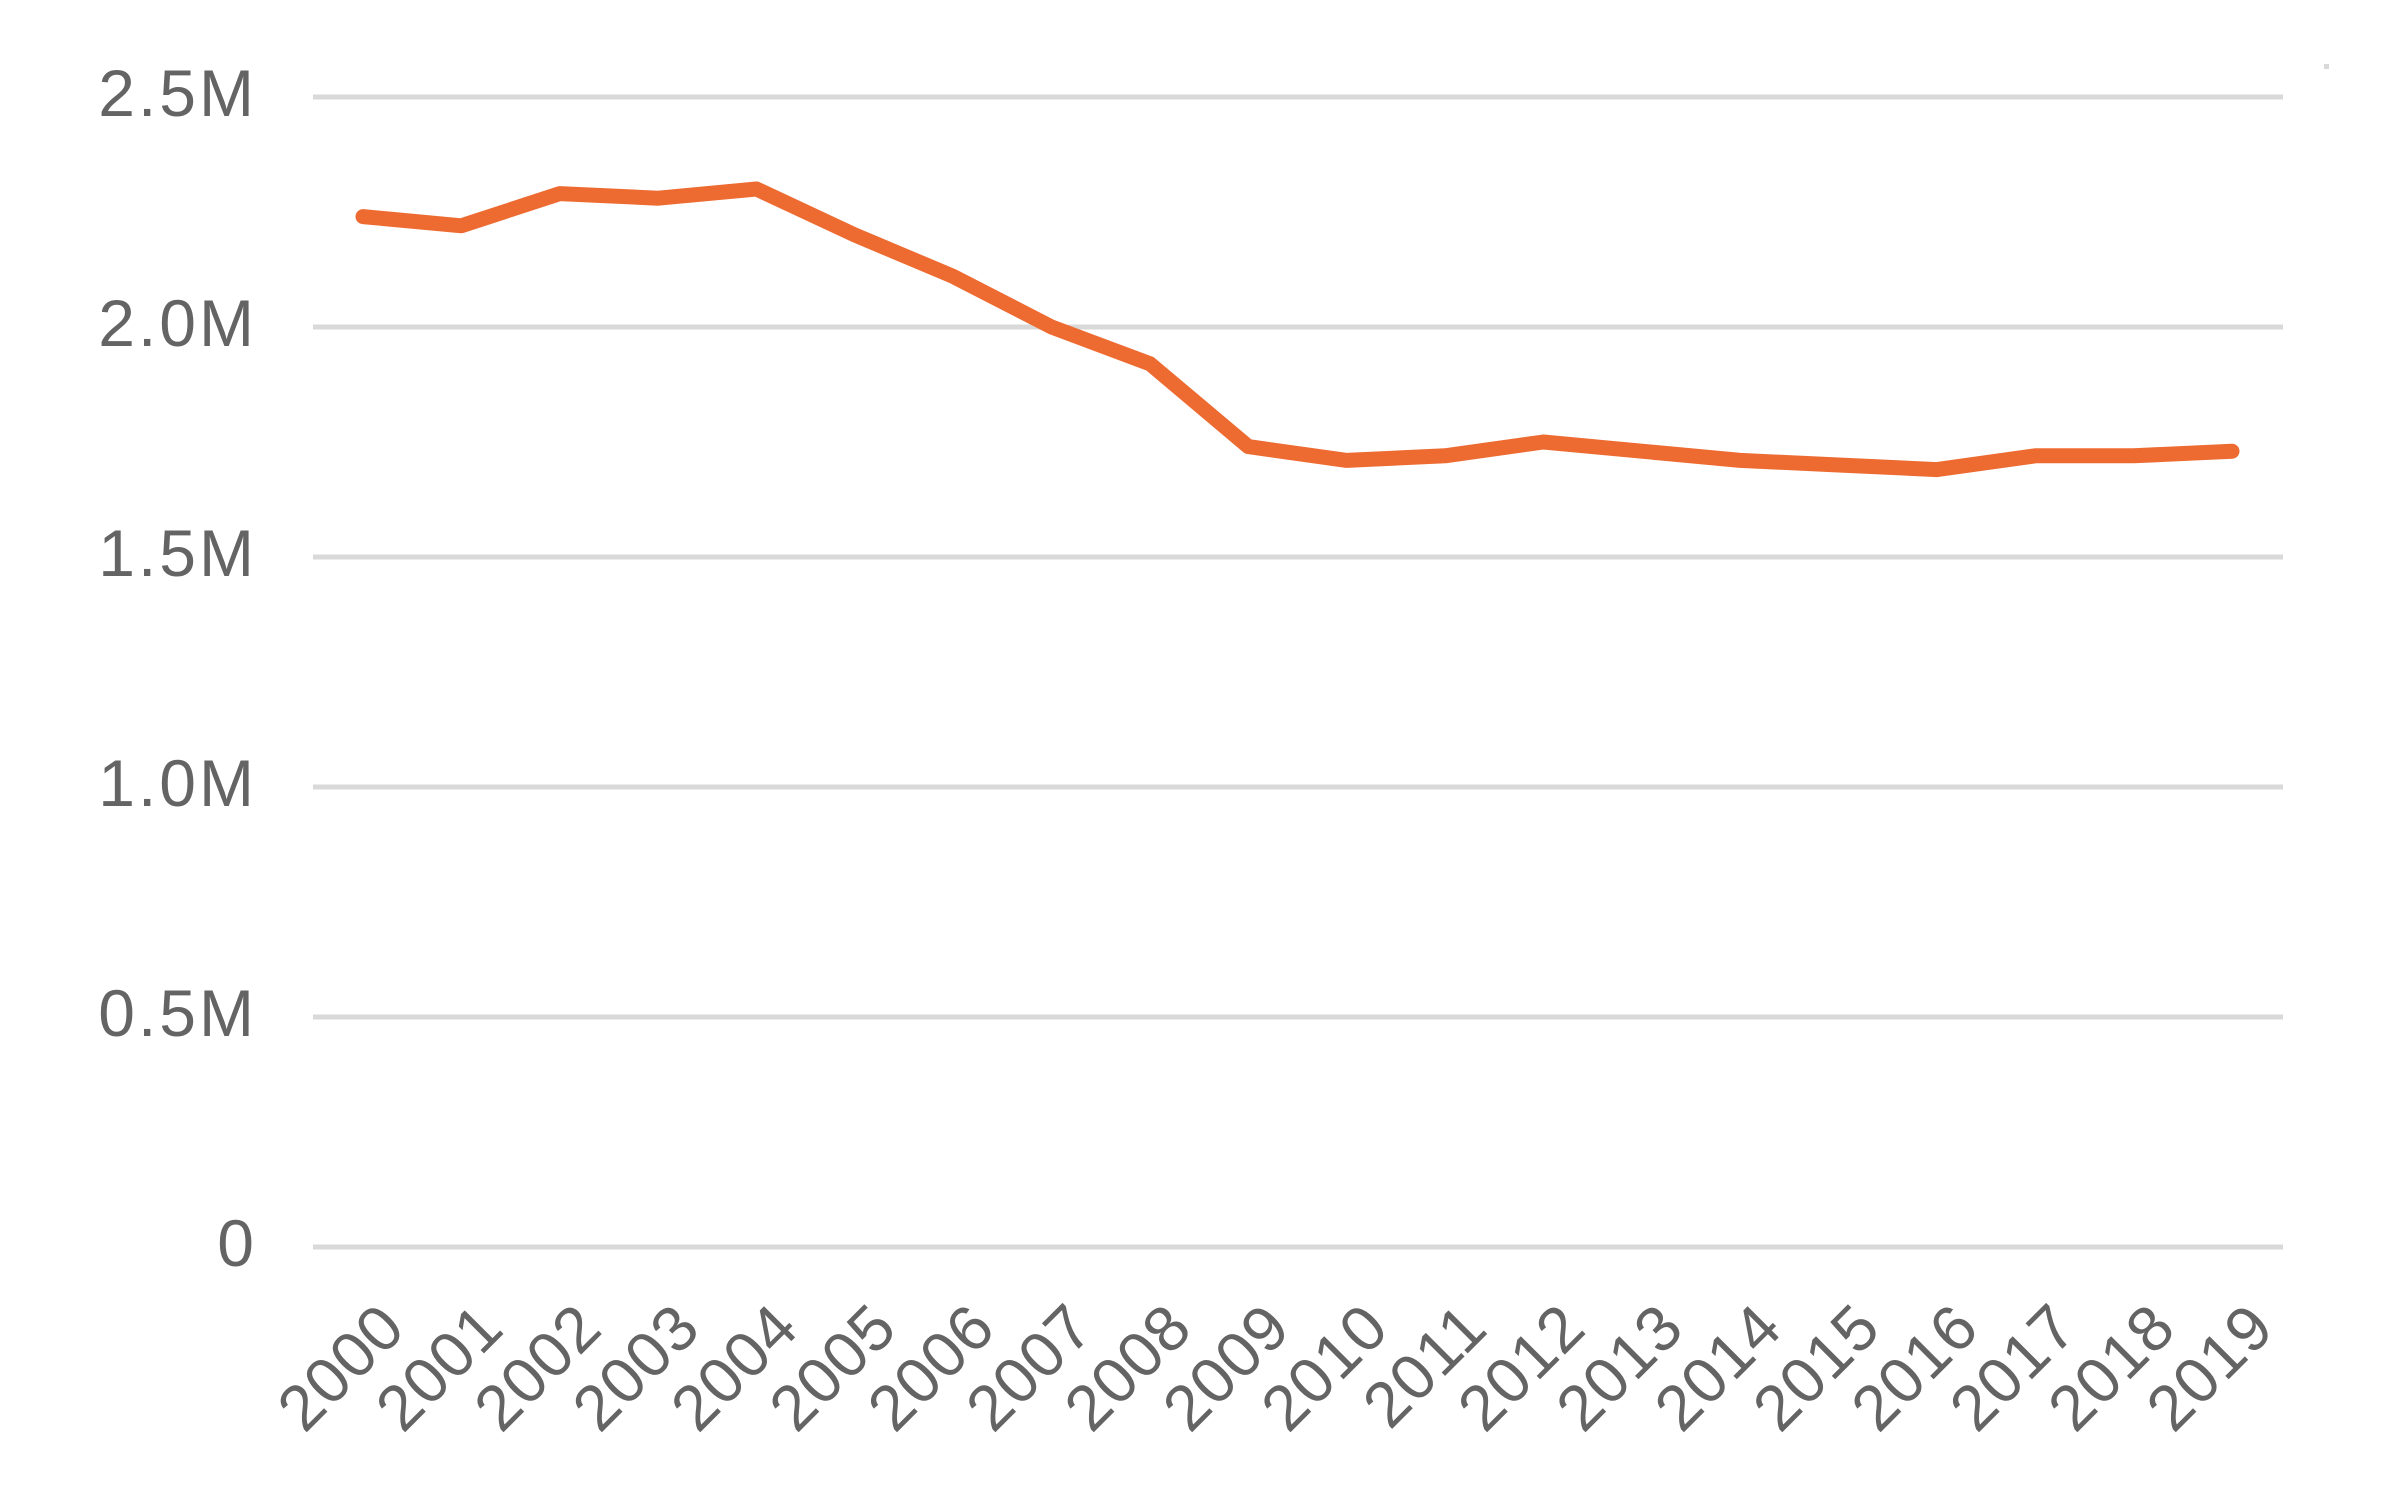  Describe the element at coordinates (177, 553) in the screenshot. I see `y-tick-label: 1.5M` at that location.